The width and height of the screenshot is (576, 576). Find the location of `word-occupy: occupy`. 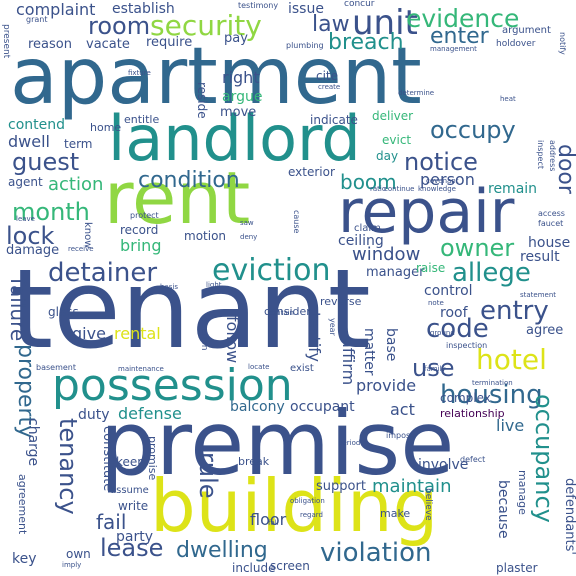

word-occupy: occupy is located at coordinates (473, 130).